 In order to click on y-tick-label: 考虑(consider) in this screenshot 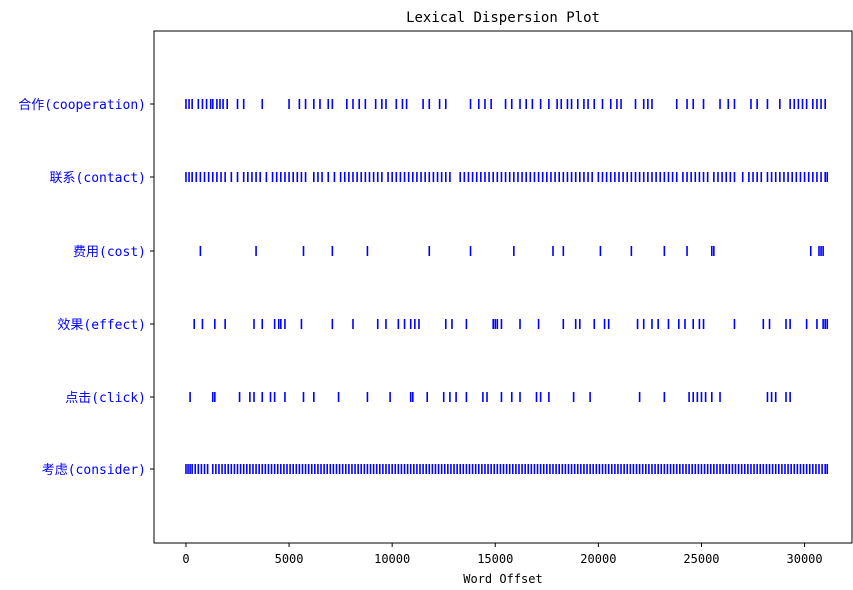, I will do `click(94, 470)`.